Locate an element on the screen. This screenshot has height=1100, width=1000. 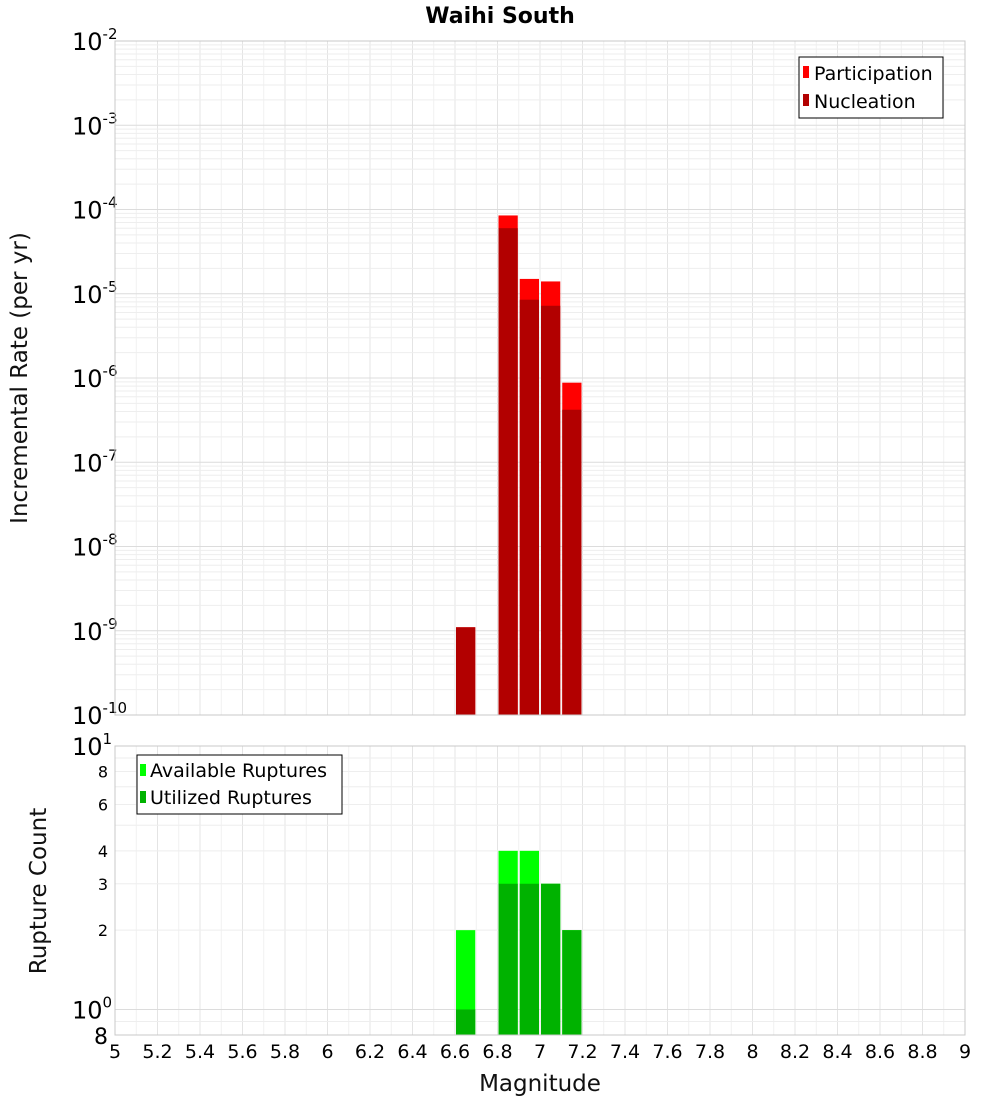
x-tick-label: 6.2 is located at coordinates (370, 1052).